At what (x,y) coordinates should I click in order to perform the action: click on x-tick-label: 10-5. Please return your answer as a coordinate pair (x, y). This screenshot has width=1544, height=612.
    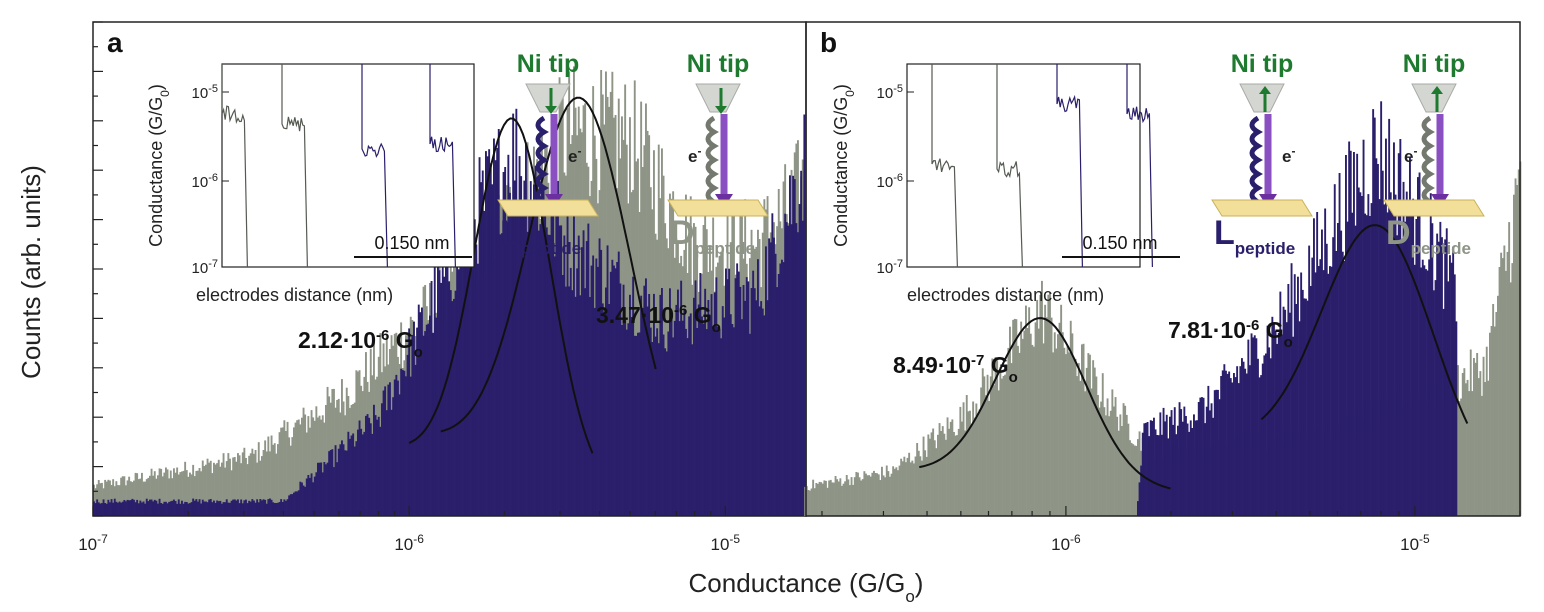
    Looking at the image, I should click on (725, 543).